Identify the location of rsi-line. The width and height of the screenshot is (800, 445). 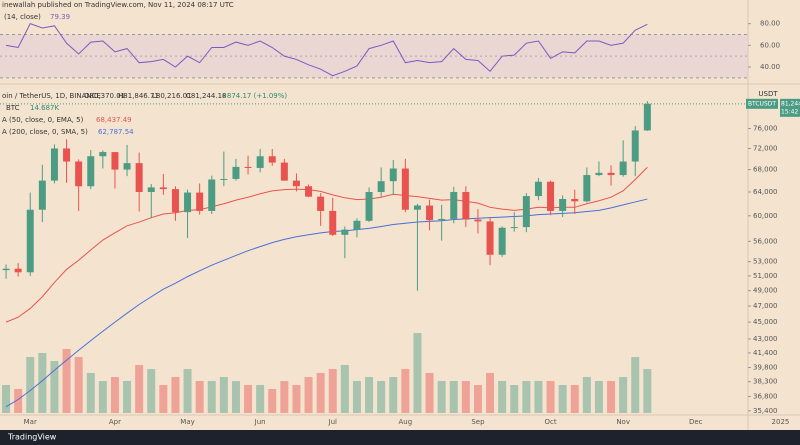
(326, 50).